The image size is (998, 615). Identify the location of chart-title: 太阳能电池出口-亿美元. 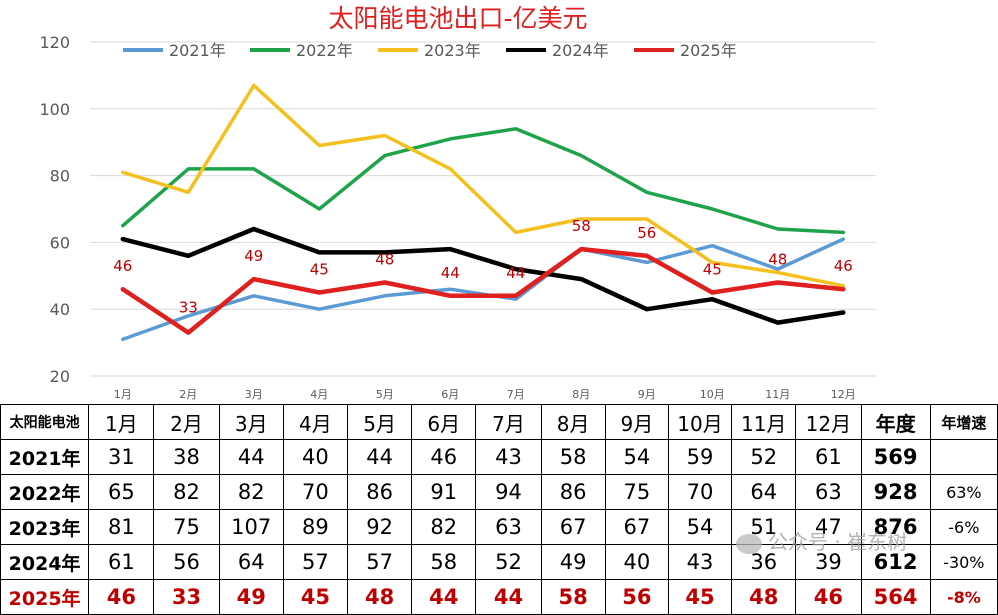
(457, 18).